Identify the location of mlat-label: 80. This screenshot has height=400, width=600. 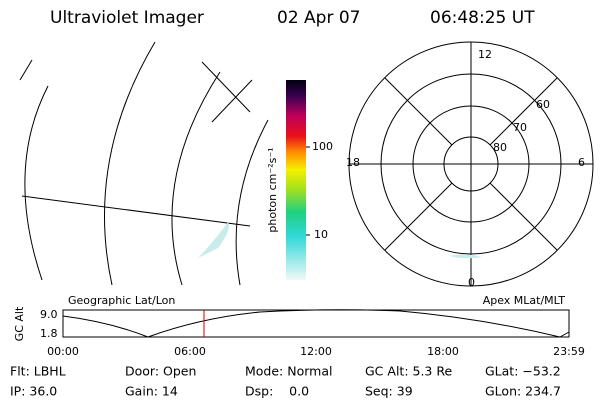
(500, 147).